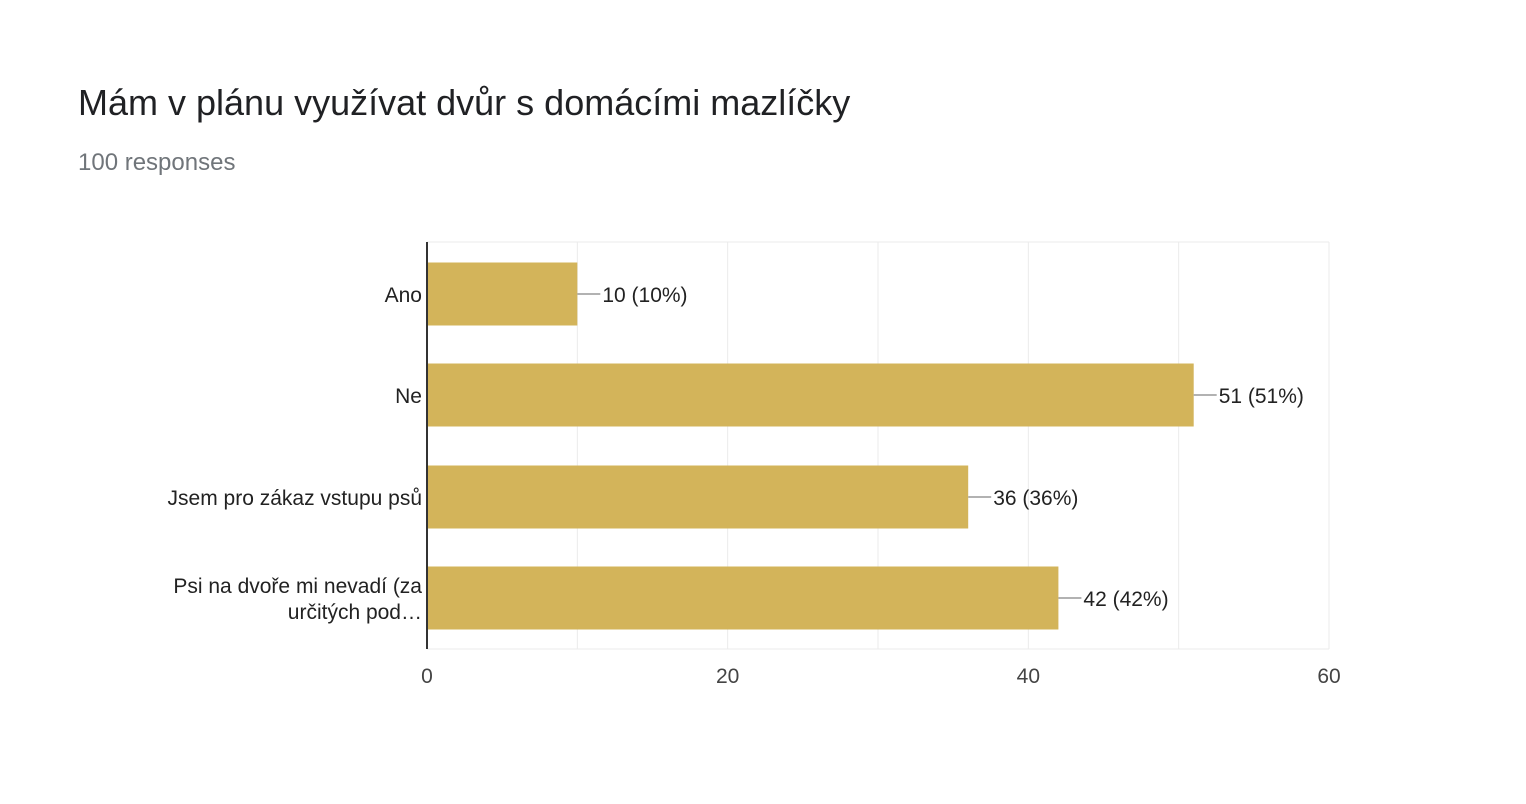 Image resolution: width=1526 pixels, height=804 pixels. What do you see at coordinates (157, 162) in the screenshot?
I see `response-count: 100 responses` at bounding box center [157, 162].